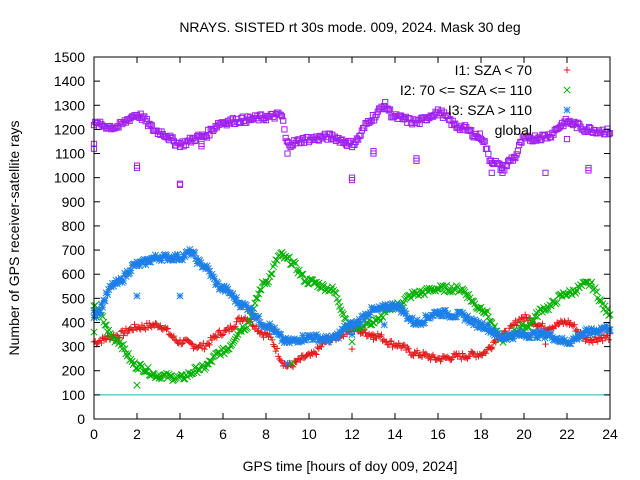 This screenshot has height=480, width=640. Describe the element at coordinates (14, 238) in the screenshot. I see `y-axis-label: Number of GPS receiver-satellite rays` at that location.